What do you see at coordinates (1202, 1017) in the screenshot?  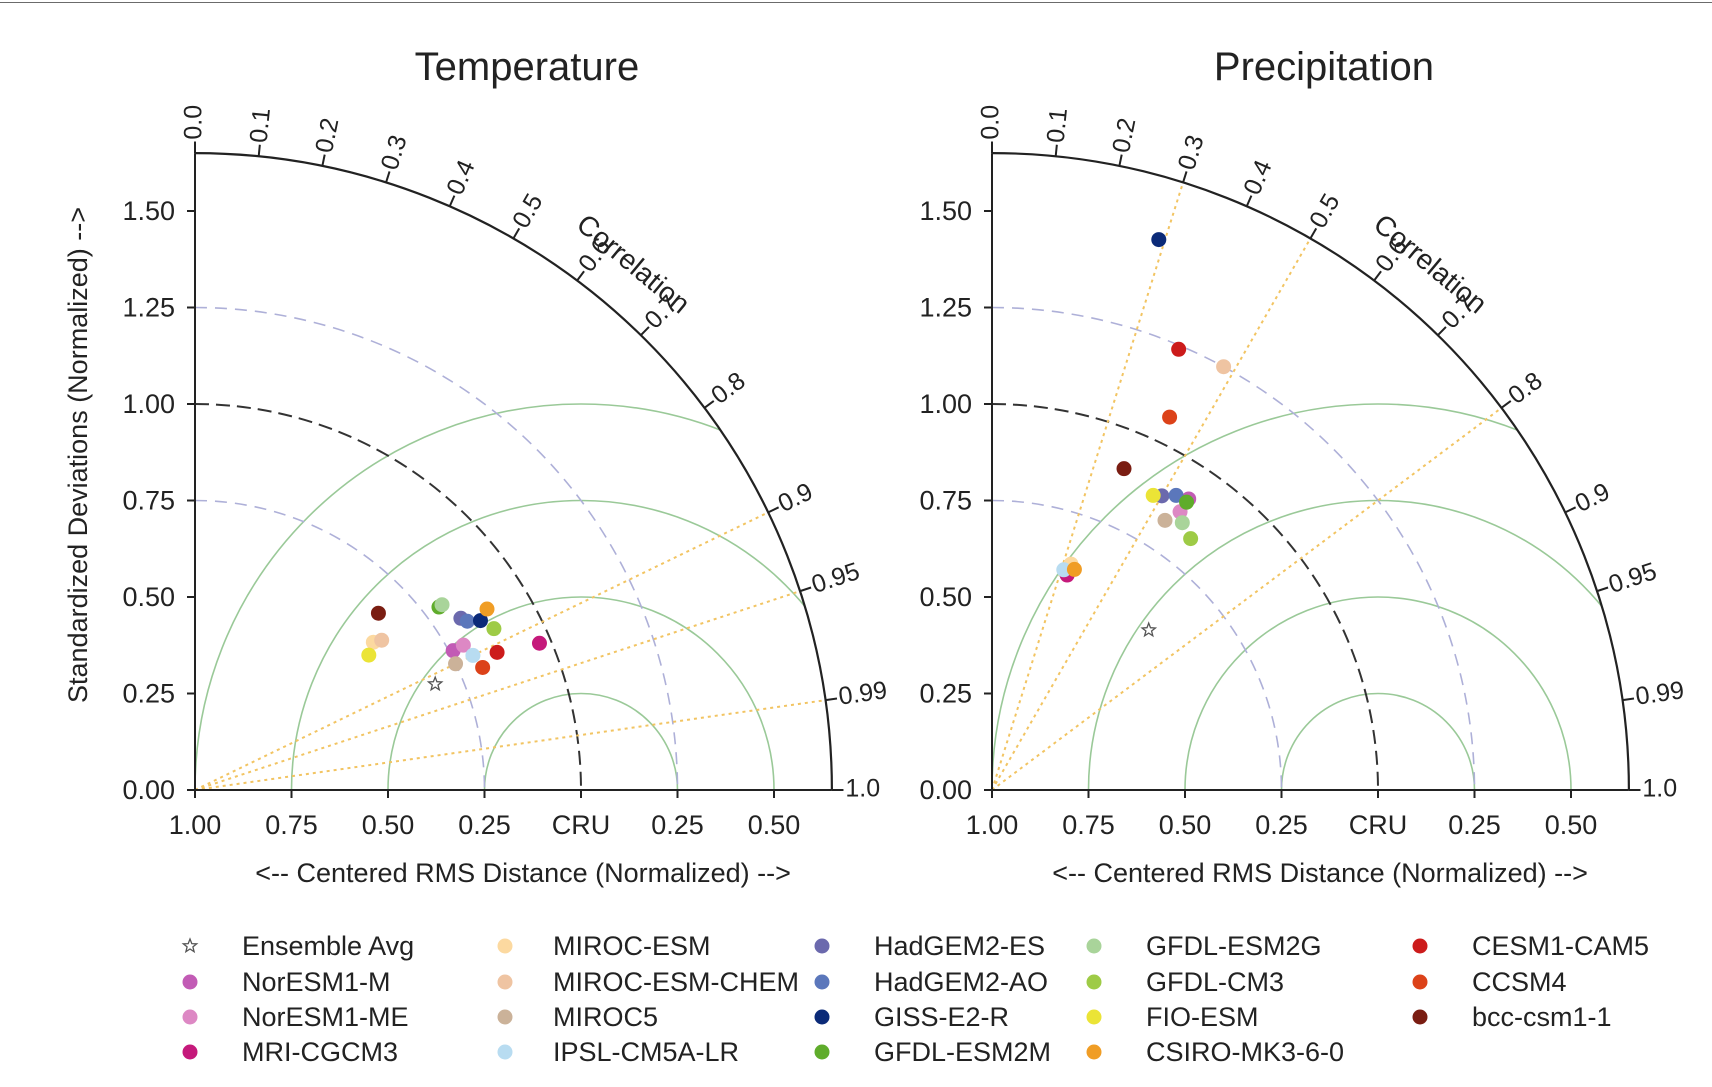 I see `legend-label-fio-esm: FIO-ESM` at bounding box center [1202, 1017].